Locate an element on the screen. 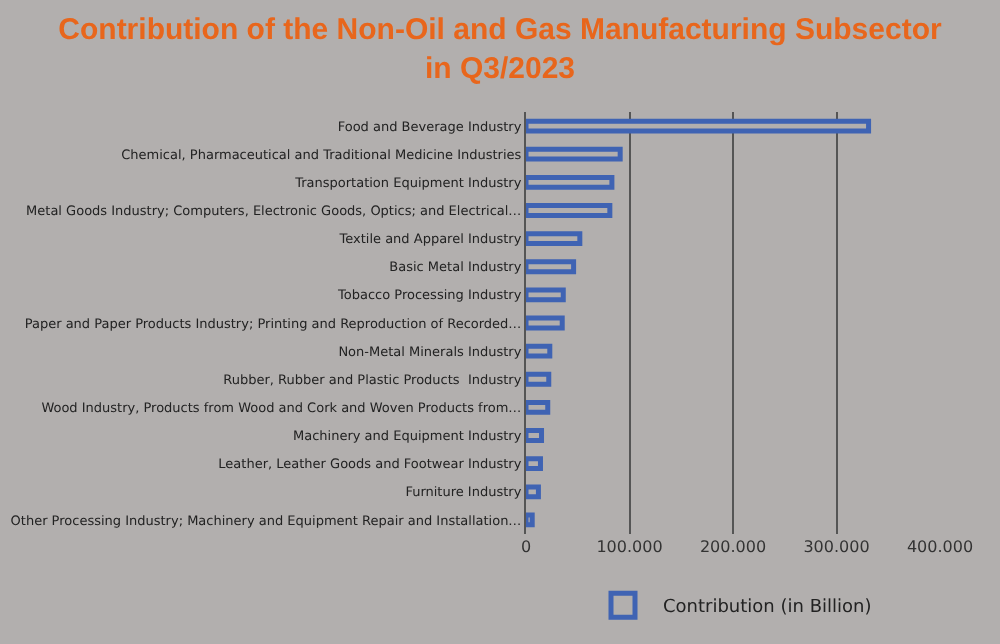 This screenshot has width=1000, height=644. x-tick-label: 100.000 is located at coordinates (629, 547).